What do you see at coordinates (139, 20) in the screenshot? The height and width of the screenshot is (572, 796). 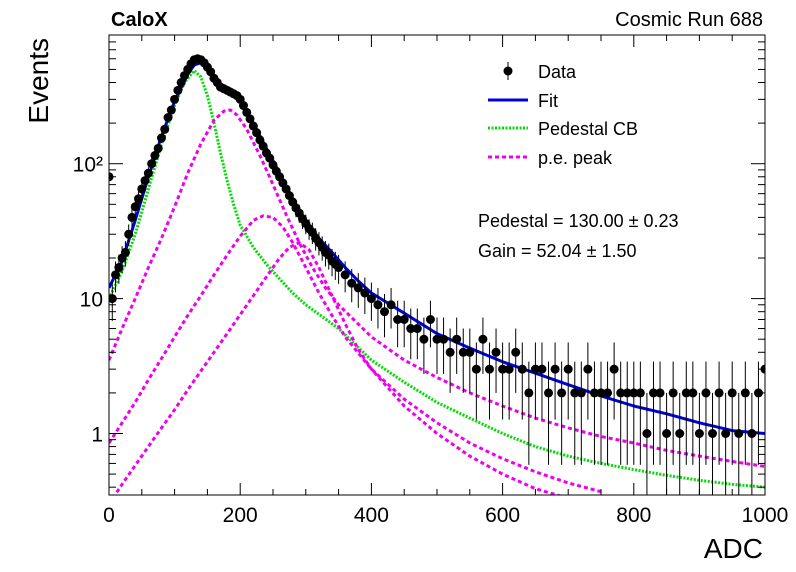 I see `header-left: CaloX` at bounding box center [139, 20].